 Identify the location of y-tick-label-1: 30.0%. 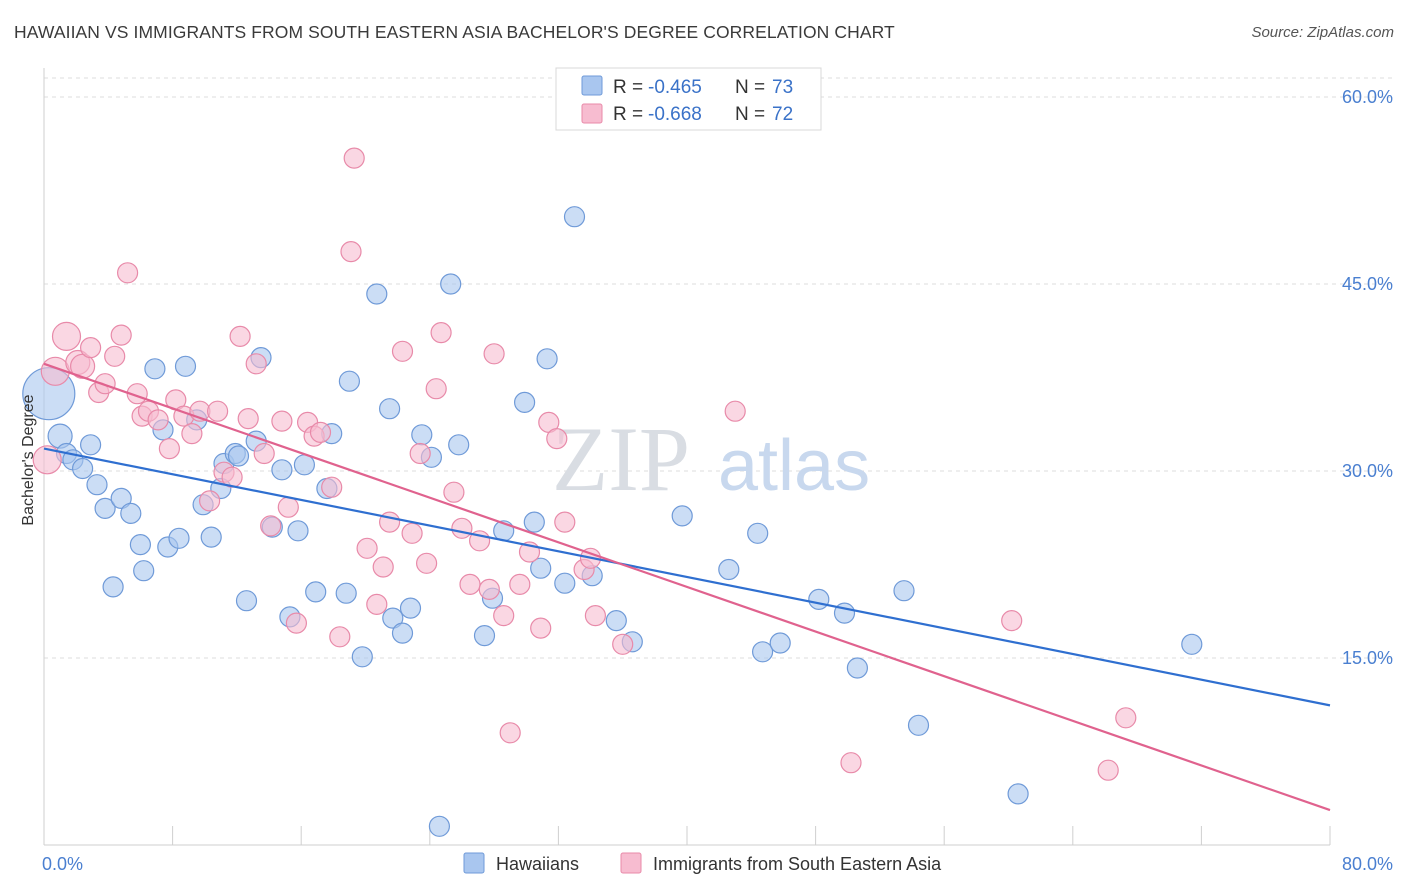
(1367, 471).